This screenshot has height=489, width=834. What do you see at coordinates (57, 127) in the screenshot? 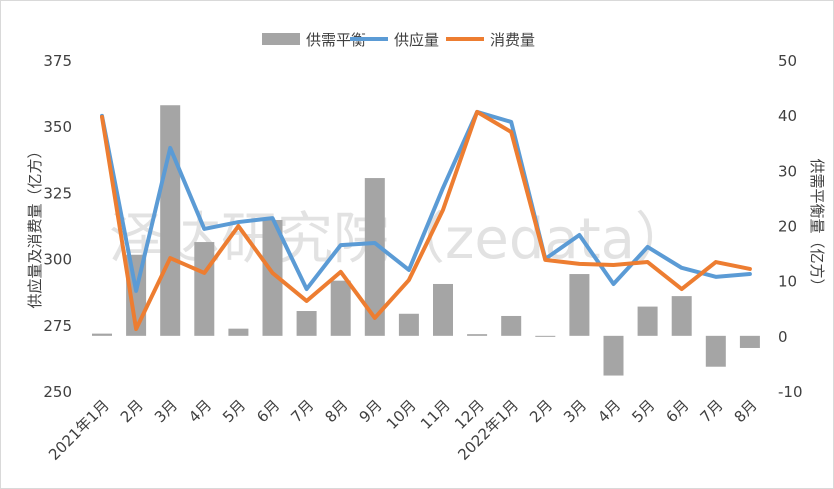
I see `y-tick-label: 350` at bounding box center [57, 127].